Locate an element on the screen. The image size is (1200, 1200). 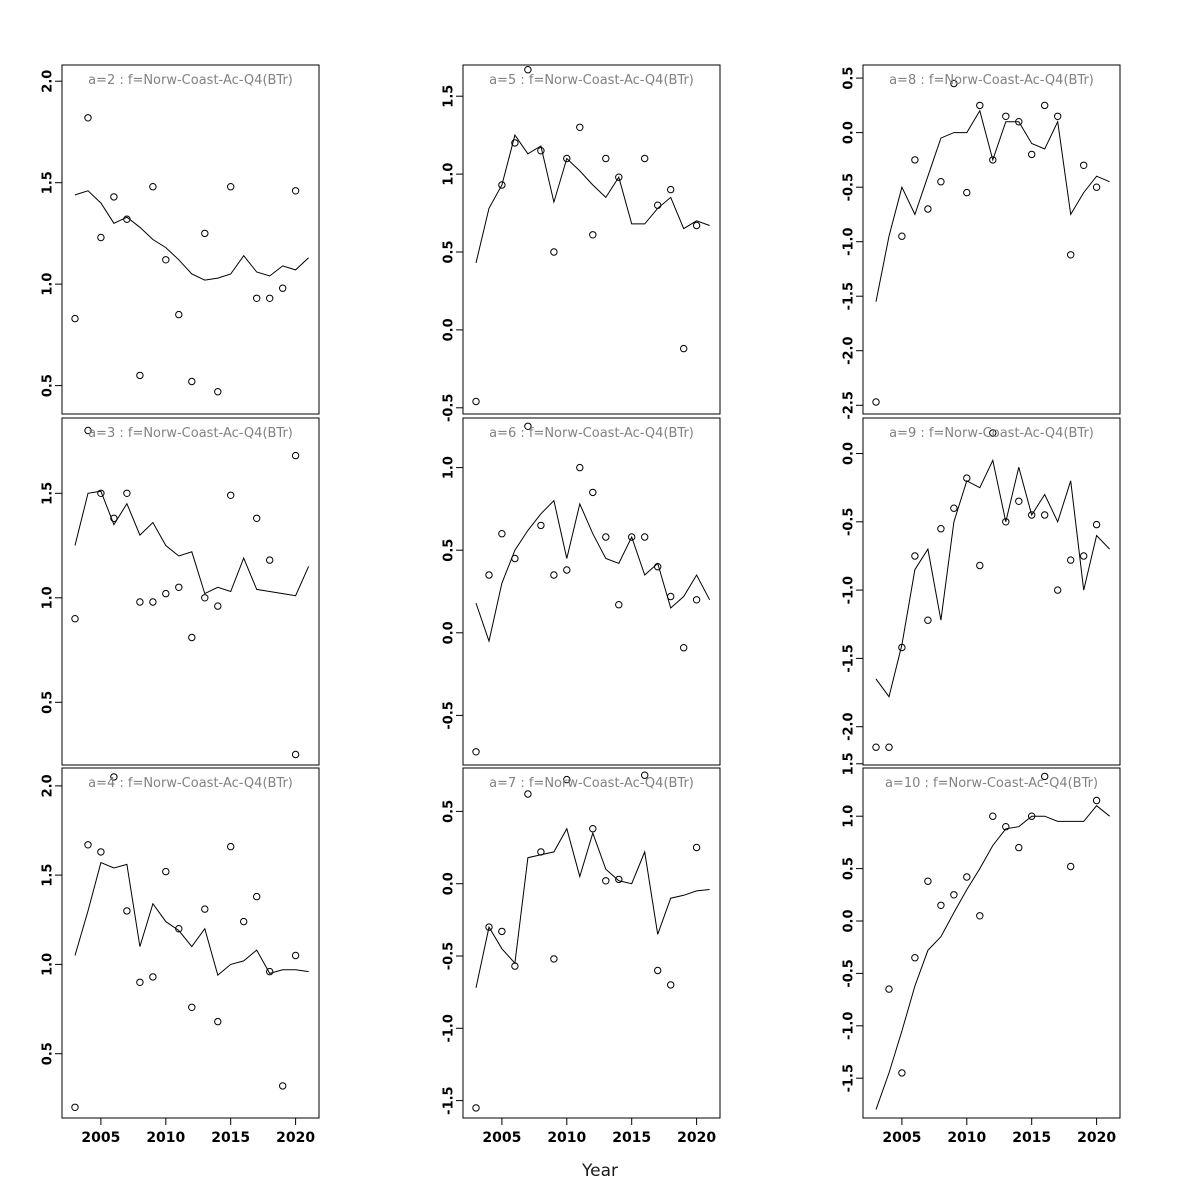
x-tick-label: 2010 is located at coordinates (966, 1138).